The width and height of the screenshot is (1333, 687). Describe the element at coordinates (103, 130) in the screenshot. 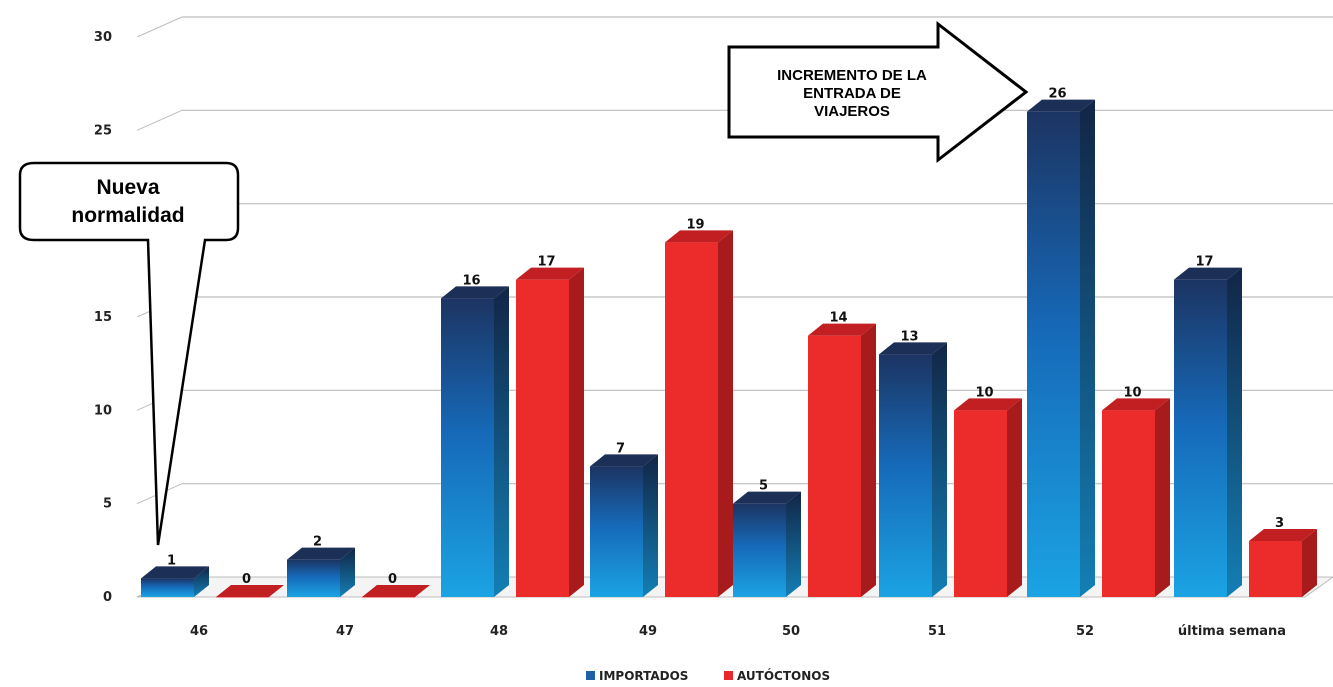

I see `y-tick-label: 25` at that location.